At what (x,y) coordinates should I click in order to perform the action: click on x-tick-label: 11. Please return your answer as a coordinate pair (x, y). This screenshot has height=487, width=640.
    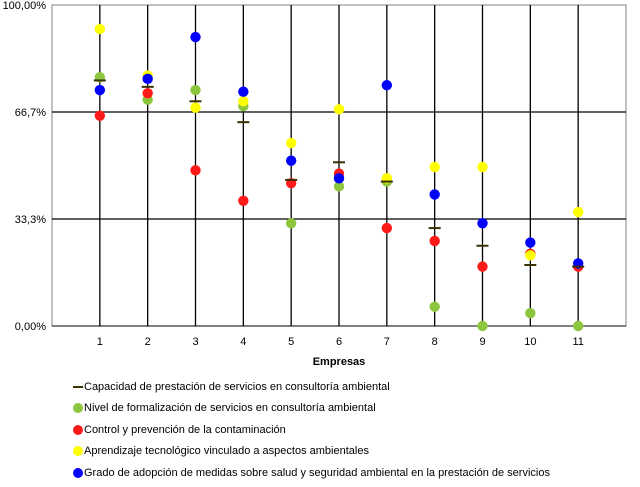
    Looking at the image, I should click on (577, 342).